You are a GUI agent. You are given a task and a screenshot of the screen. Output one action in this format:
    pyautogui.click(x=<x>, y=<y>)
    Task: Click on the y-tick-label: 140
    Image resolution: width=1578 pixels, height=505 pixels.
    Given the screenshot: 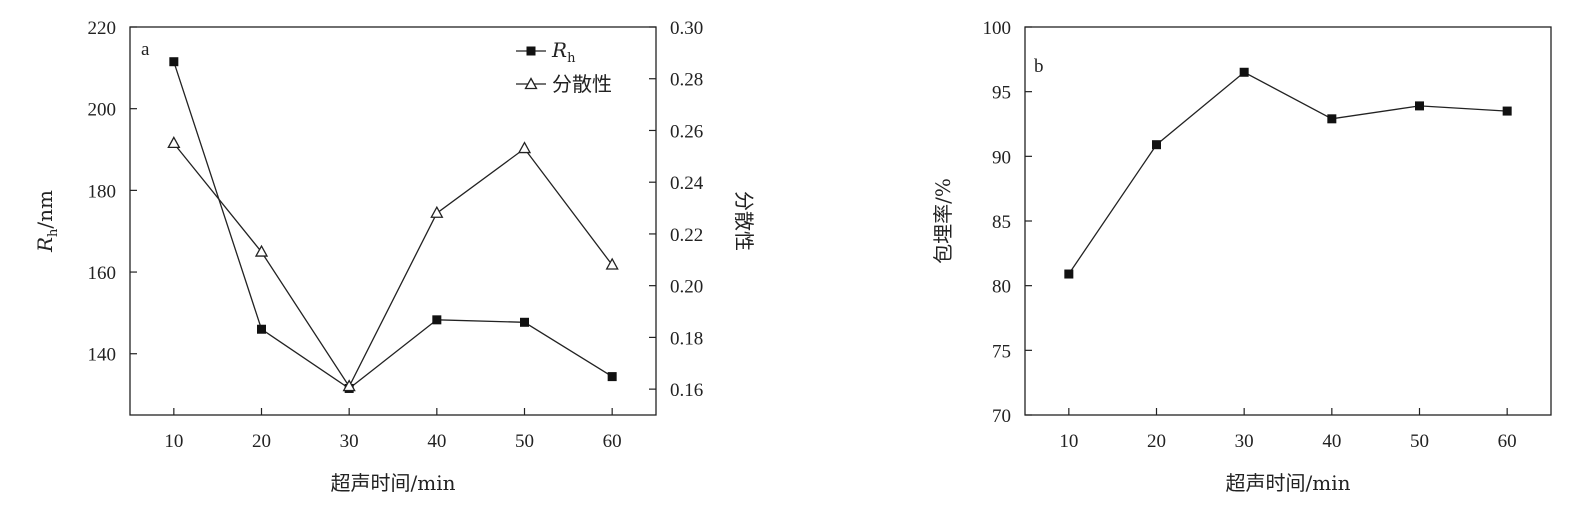 What is the action you would take?
    pyautogui.click(x=102, y=355)
    